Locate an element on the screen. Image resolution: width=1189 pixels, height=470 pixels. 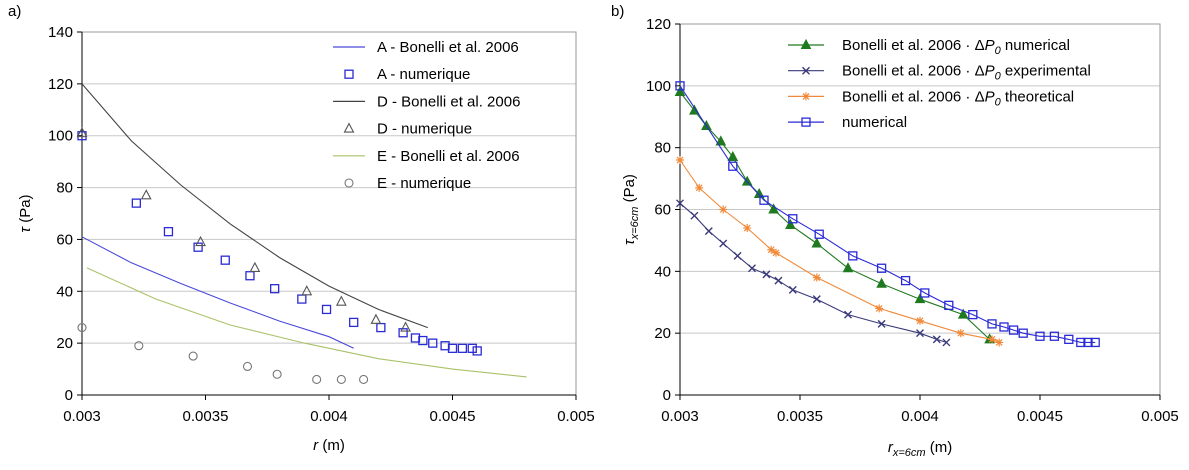
x-tick-label: 0.0035 is located at coordinates (800, 416).